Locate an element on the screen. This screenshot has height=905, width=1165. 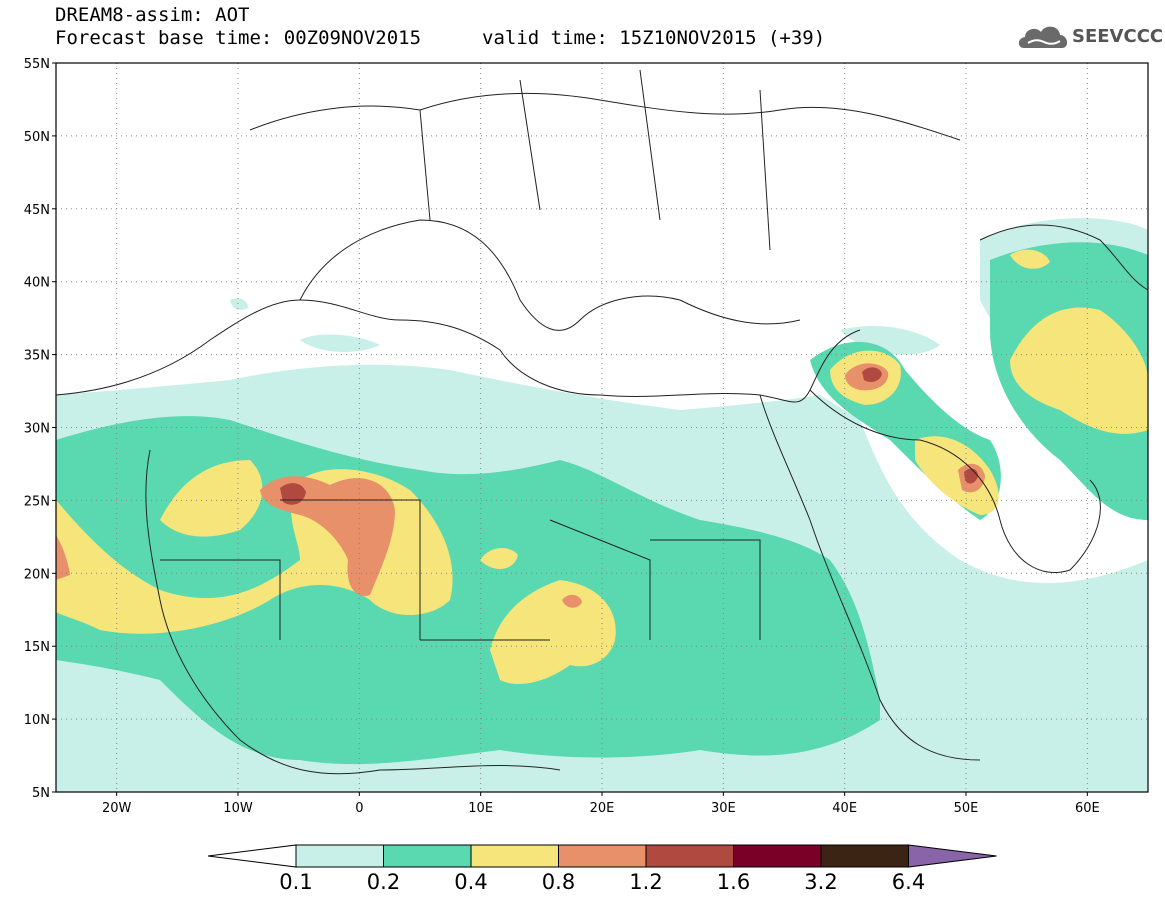
colorbar-level-label: 0.1 is located at coordinates (295, 882).